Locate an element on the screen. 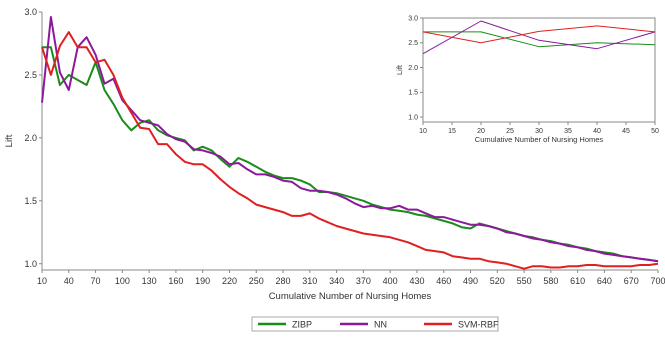 Image resolution: width=665 pixels, height=338 pixels. inset-x-tick-label: 10 is located at coordinates (423, 131).